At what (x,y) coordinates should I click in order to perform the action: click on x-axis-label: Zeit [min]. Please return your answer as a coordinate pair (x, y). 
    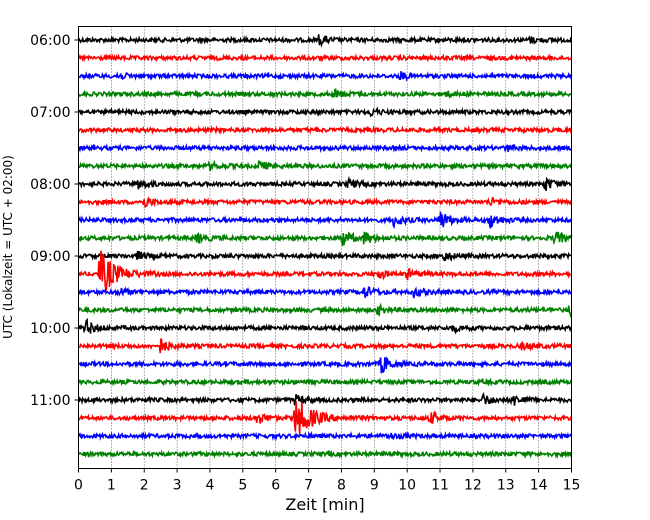
    Looking at the image, I should click on (324, 504).